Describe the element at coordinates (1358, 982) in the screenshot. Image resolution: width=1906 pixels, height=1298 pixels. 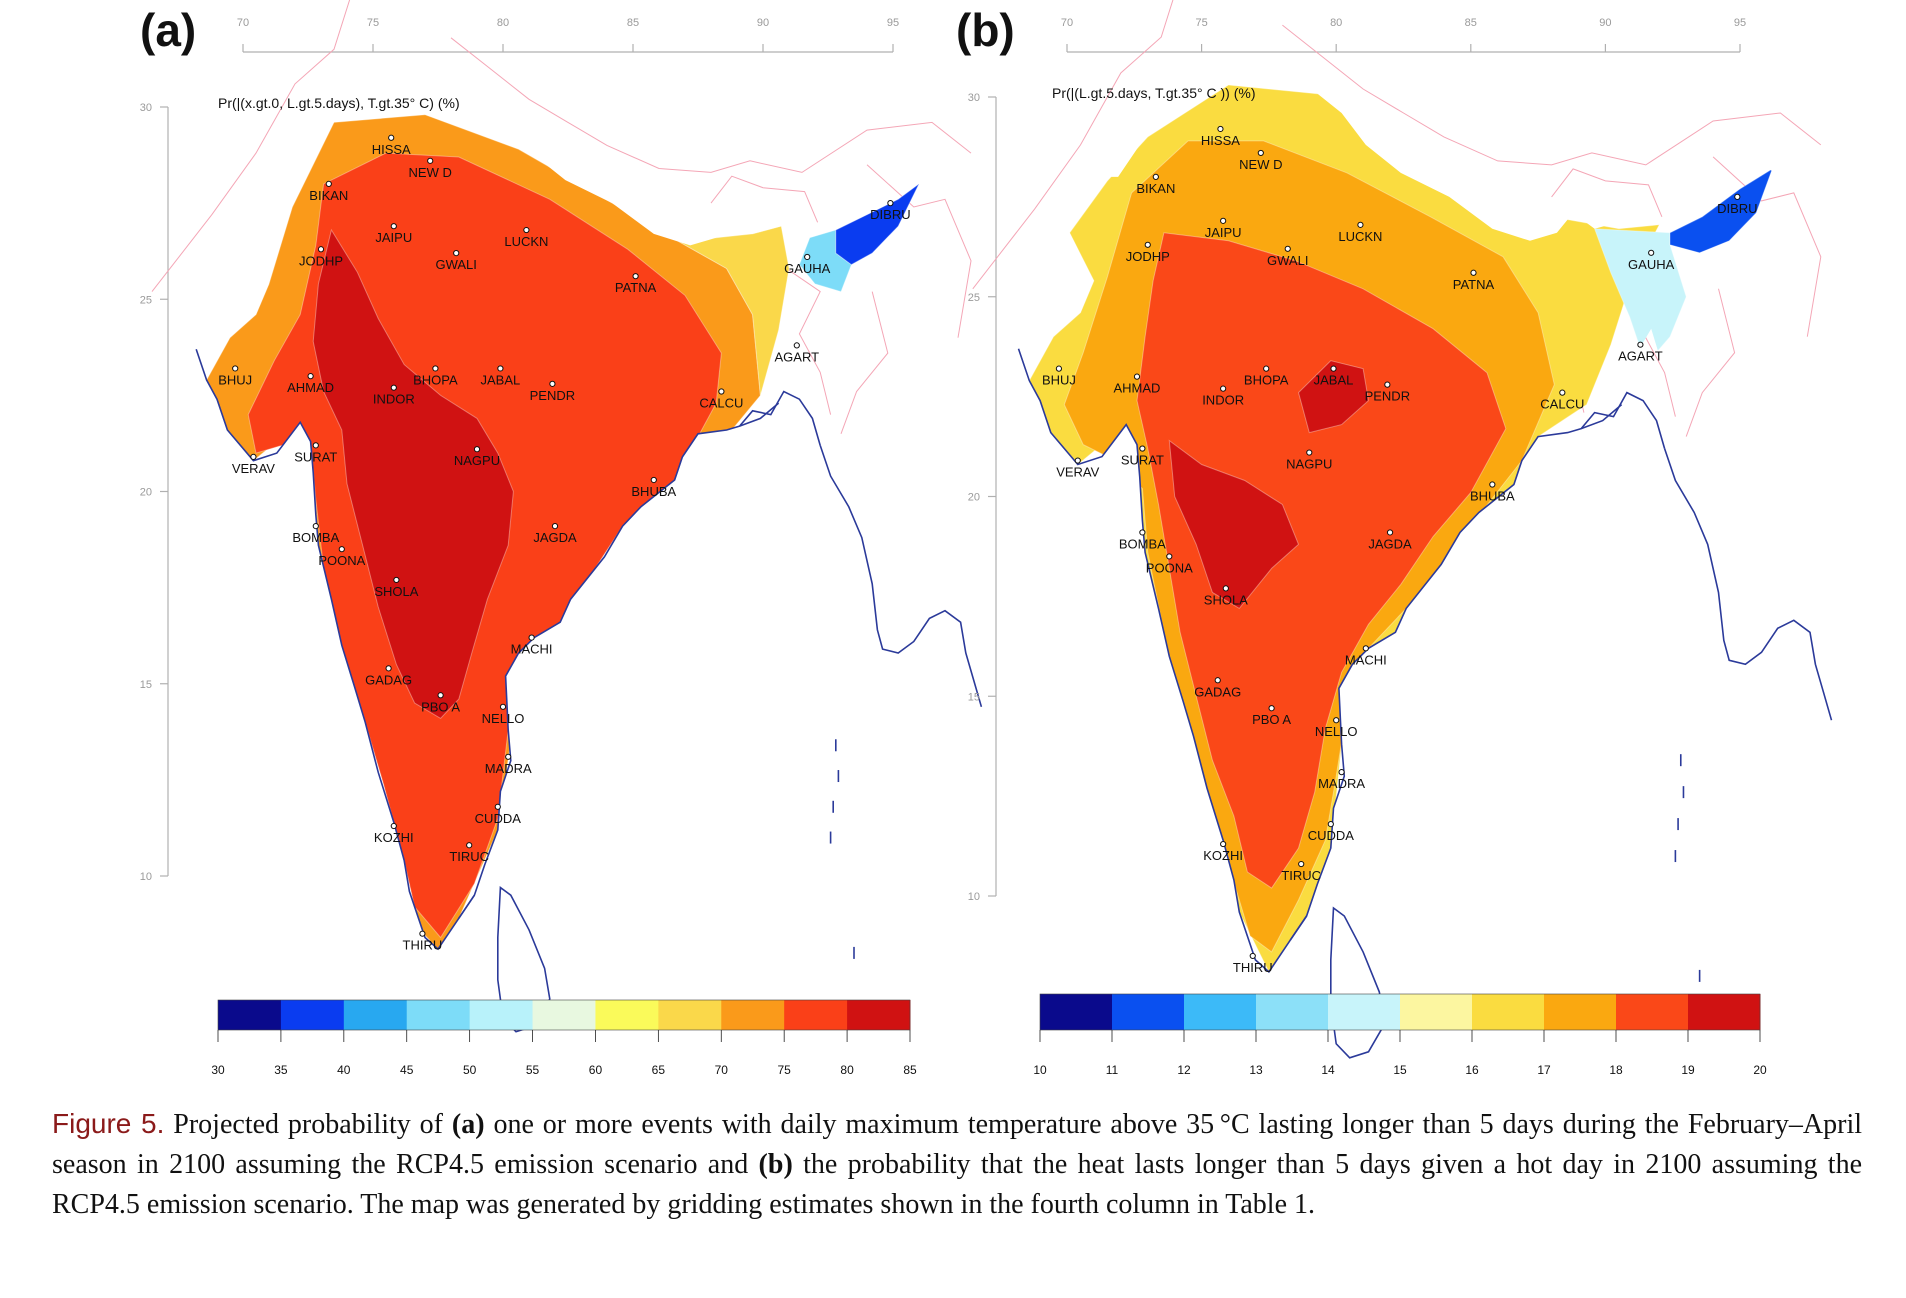
I see `coastline-sri-lanka` at that location.